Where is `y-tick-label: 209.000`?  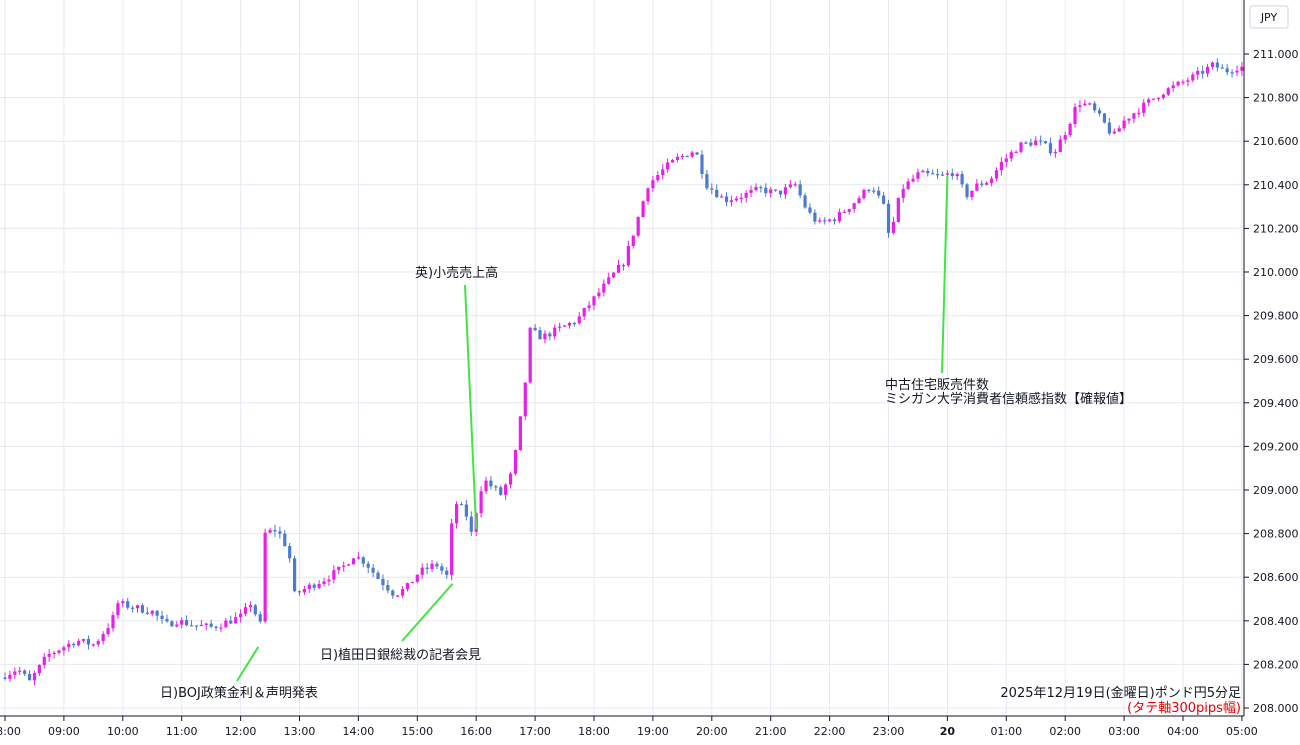 y-tick-label: 209.000 is located at coordinates (1276, 490).